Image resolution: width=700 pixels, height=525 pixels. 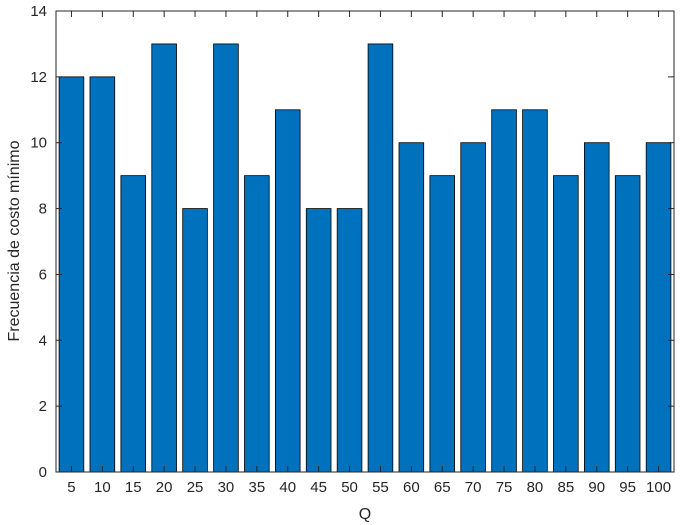 I want to click on y-tick-label: 0, so click(x=43, y=472).